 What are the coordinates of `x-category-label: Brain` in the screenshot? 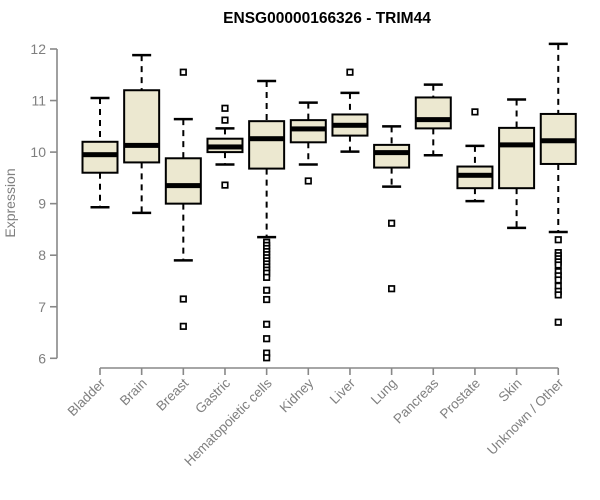 It's located at (133, 392).